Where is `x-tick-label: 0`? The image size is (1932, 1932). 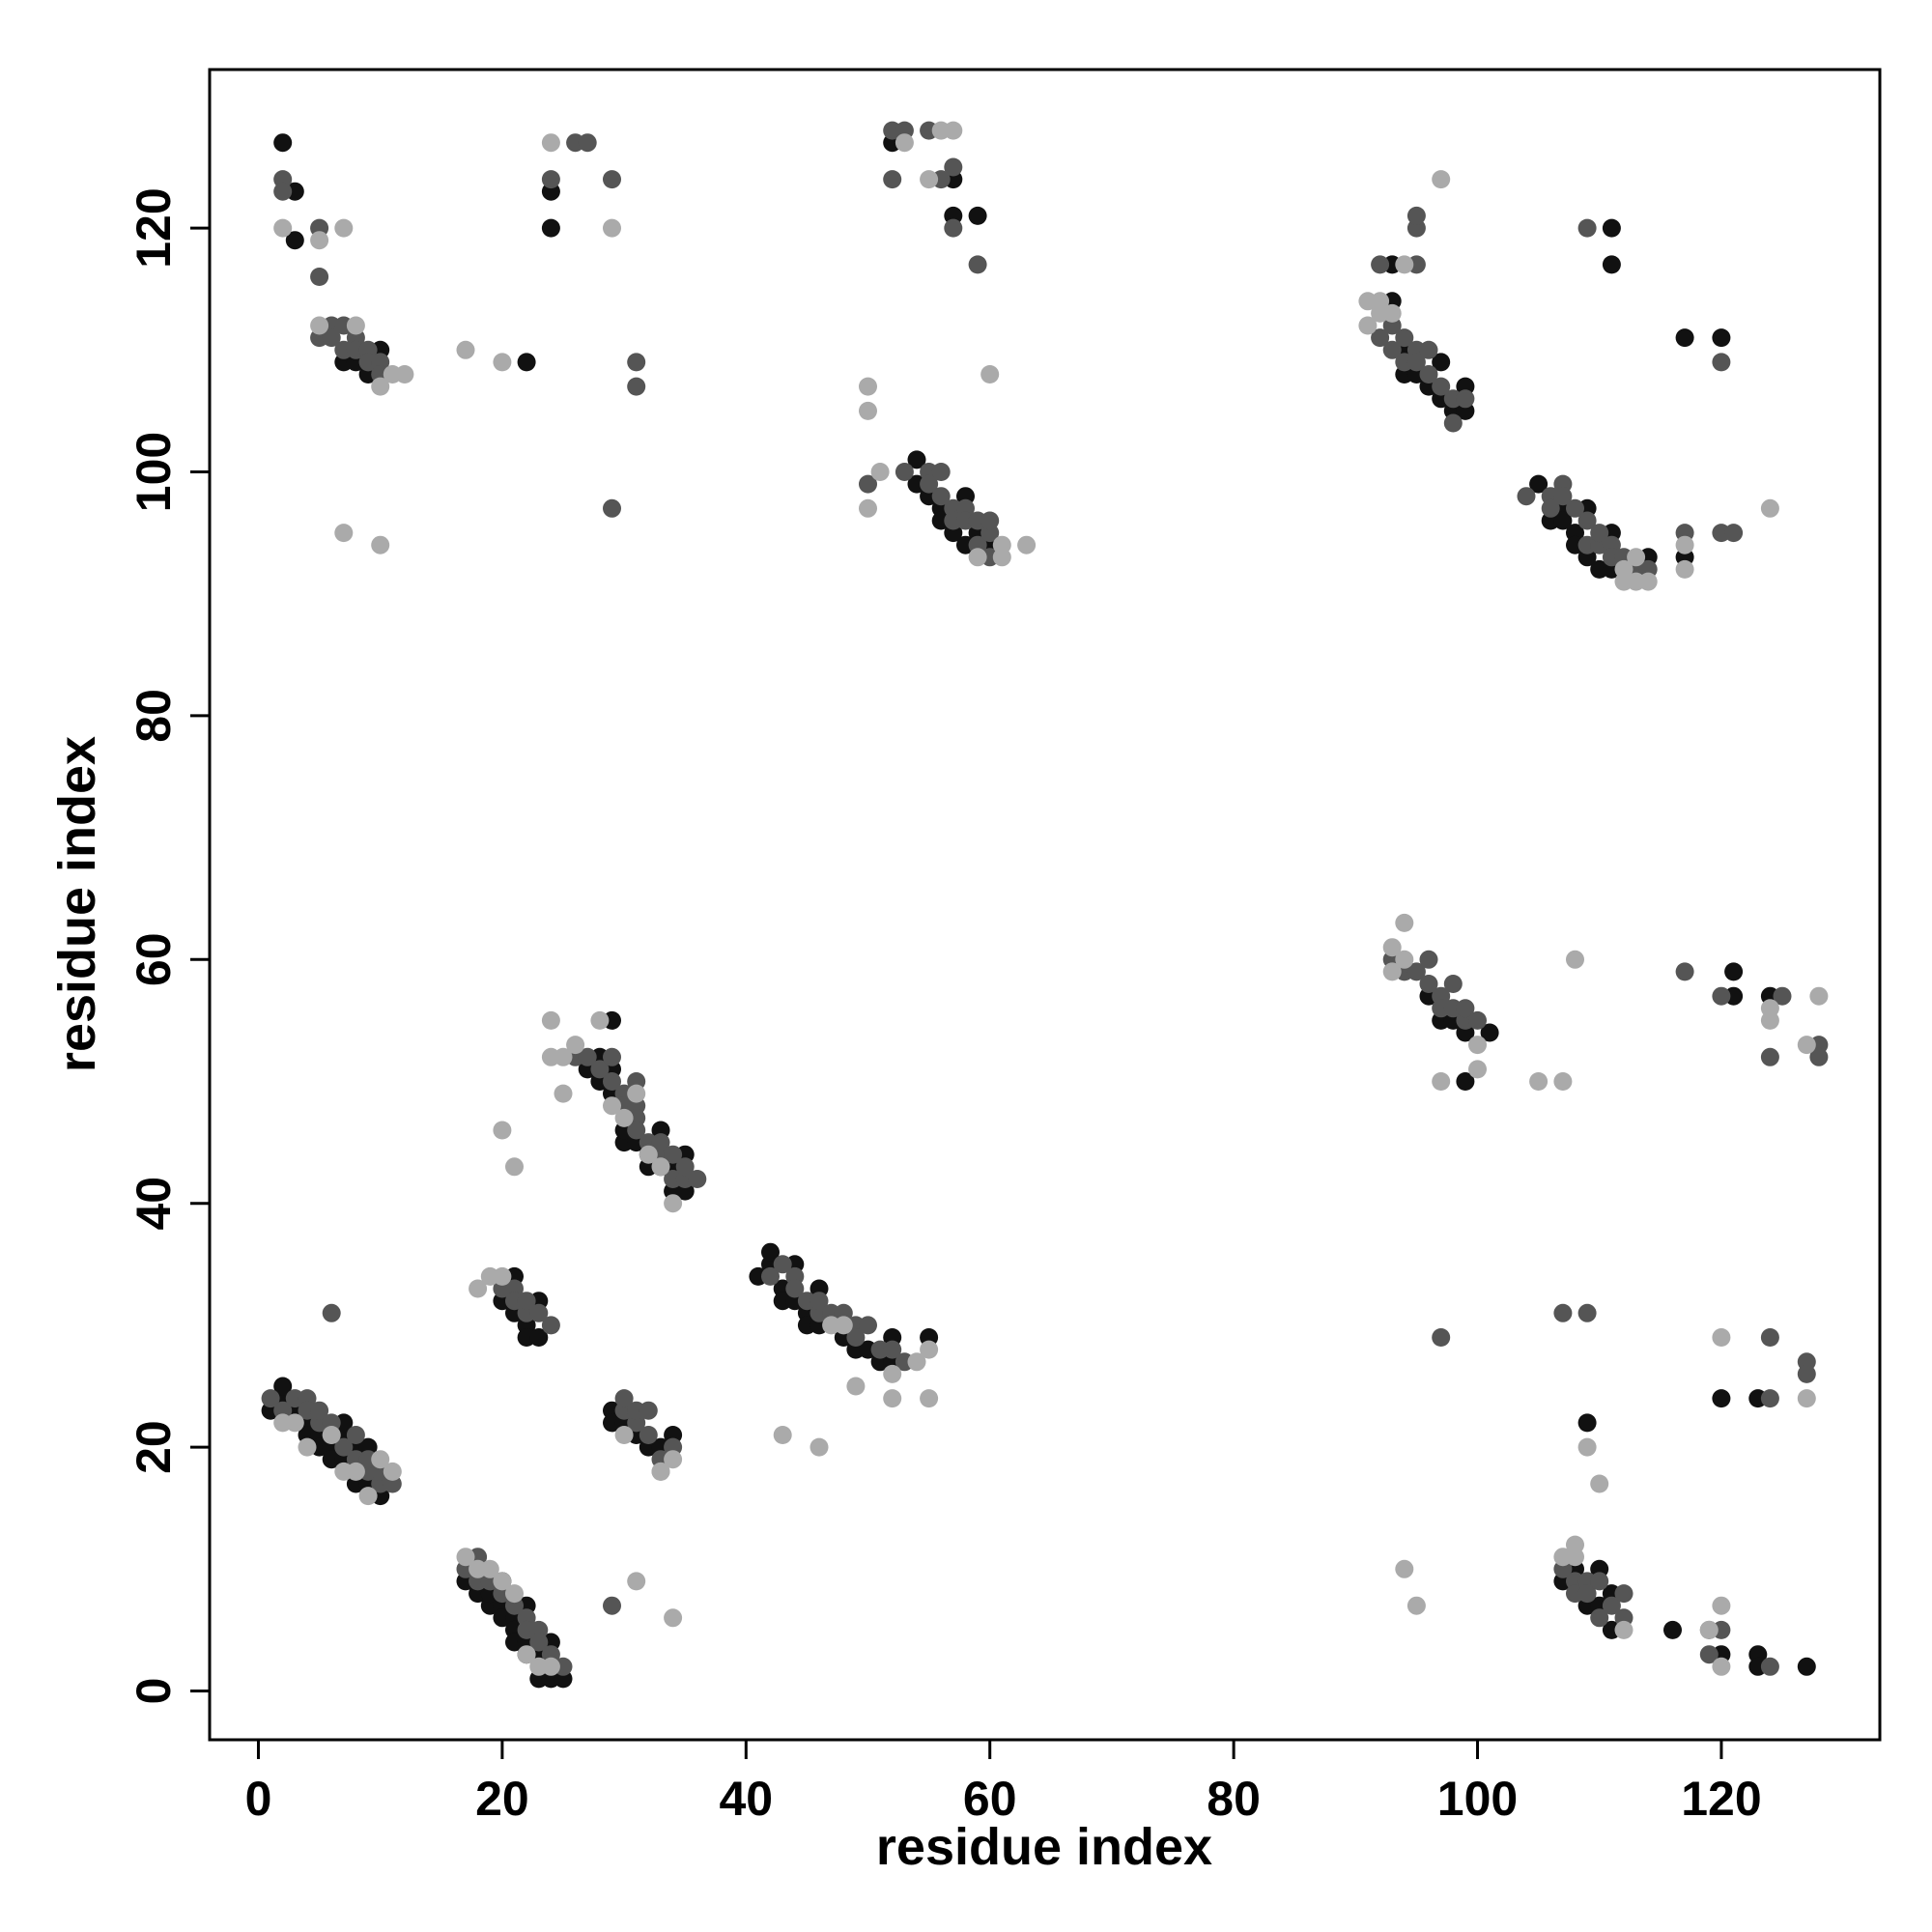
x-tick-label: 0 is located at coordinates (258, 1799).